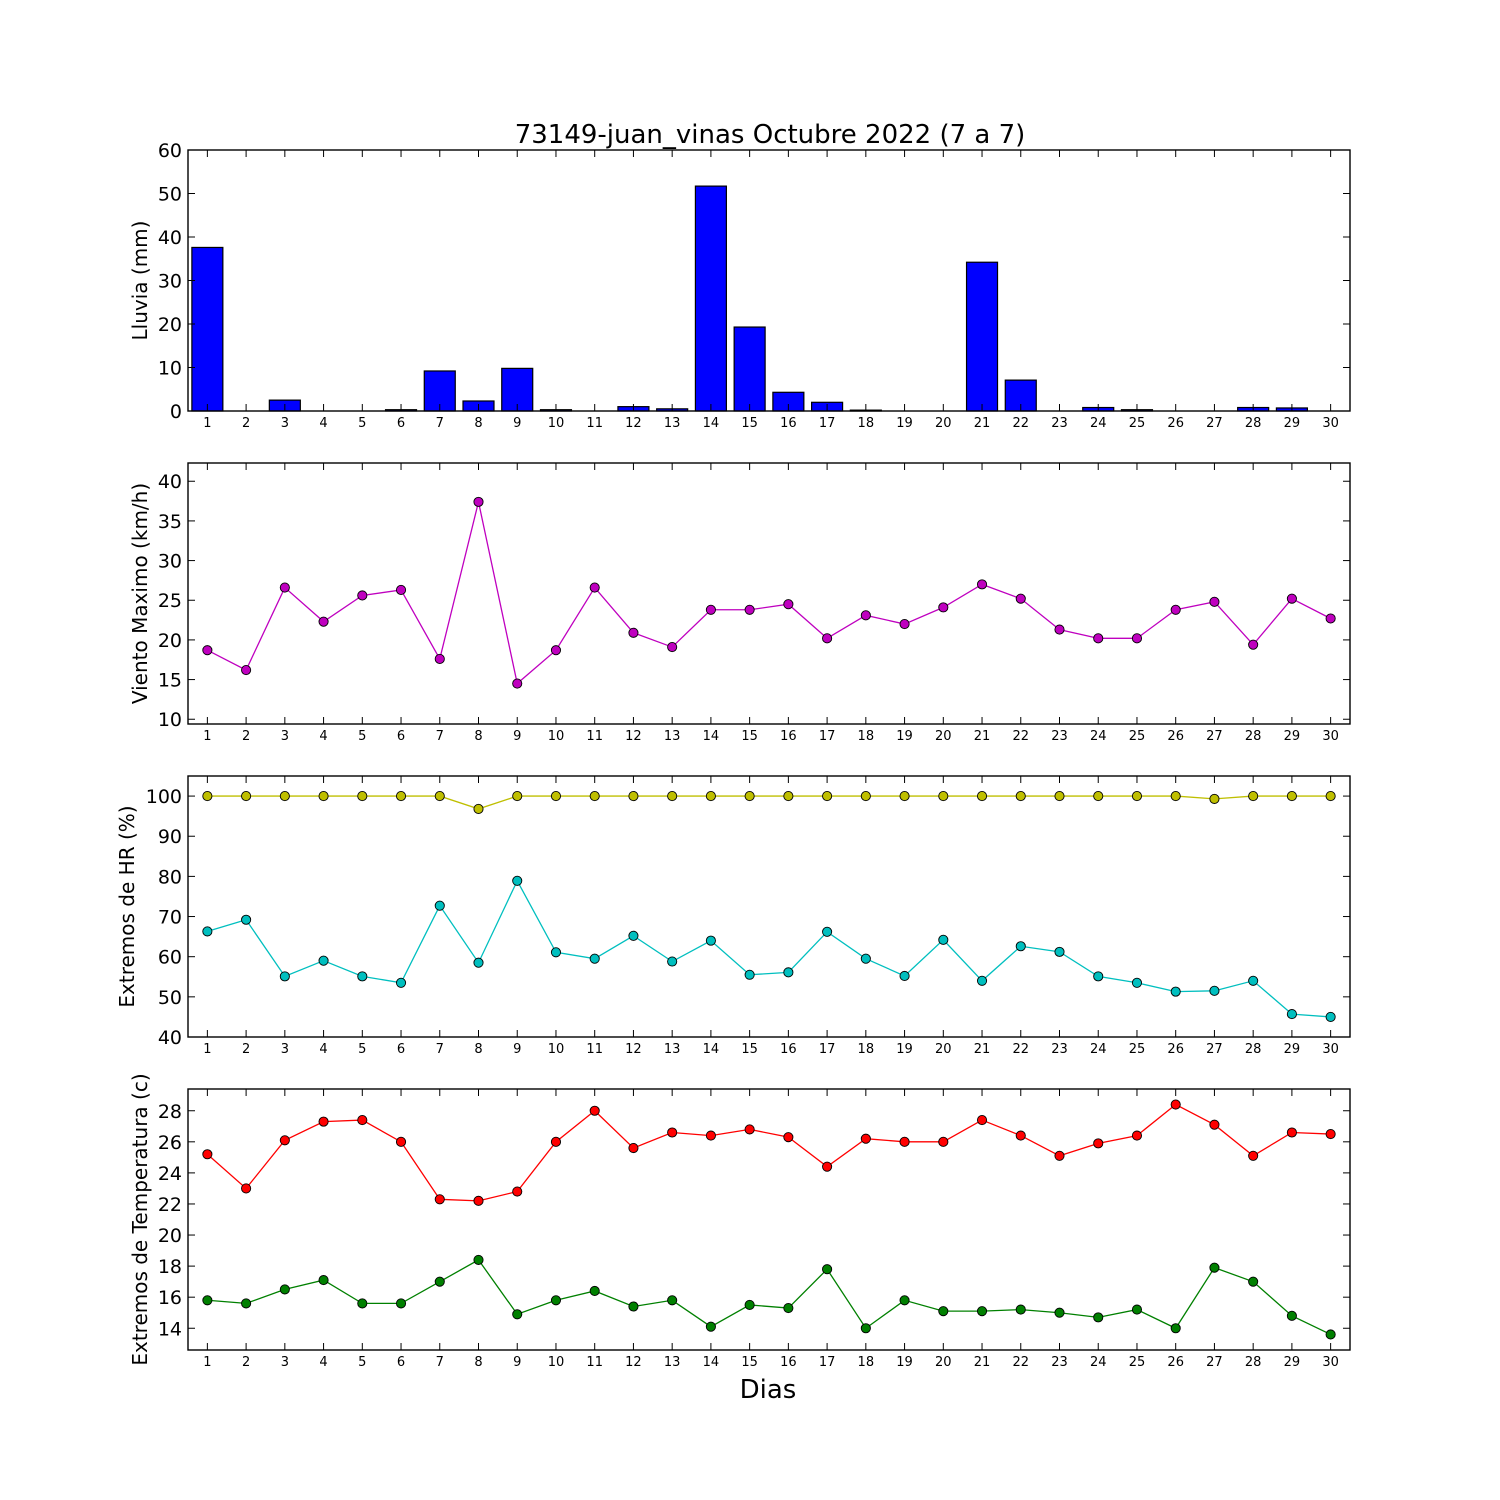 Image resolution: width=1500 pixels, height=1500 pixels. What do you see at coordinates (478, 423) in the screenshot?
I see `x-tick-label: 8` at bounding box center [478, 423].